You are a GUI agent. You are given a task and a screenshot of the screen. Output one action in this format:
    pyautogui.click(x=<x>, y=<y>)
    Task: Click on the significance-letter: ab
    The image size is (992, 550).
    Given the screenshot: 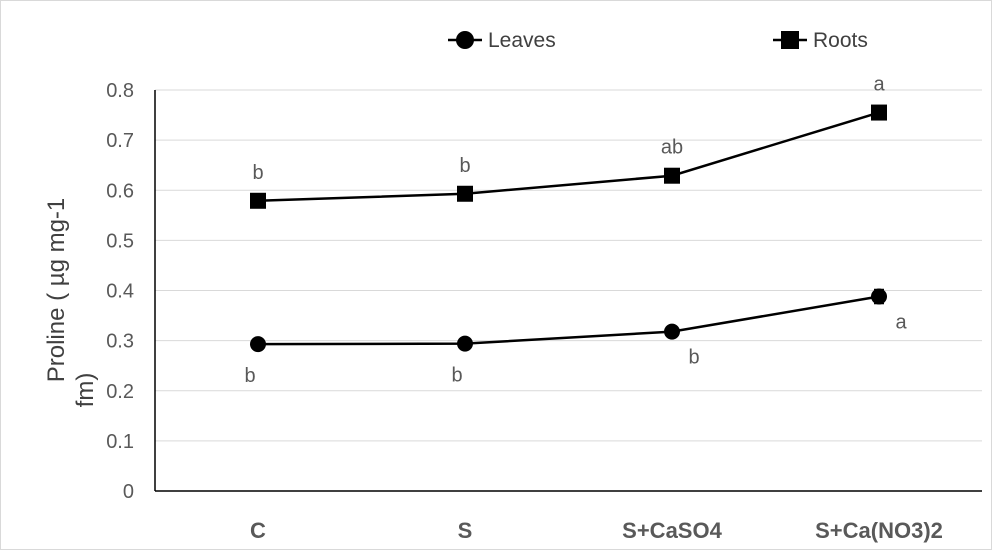 What is the action you would take?
    pyautogui.click(x=672, y=148)
    